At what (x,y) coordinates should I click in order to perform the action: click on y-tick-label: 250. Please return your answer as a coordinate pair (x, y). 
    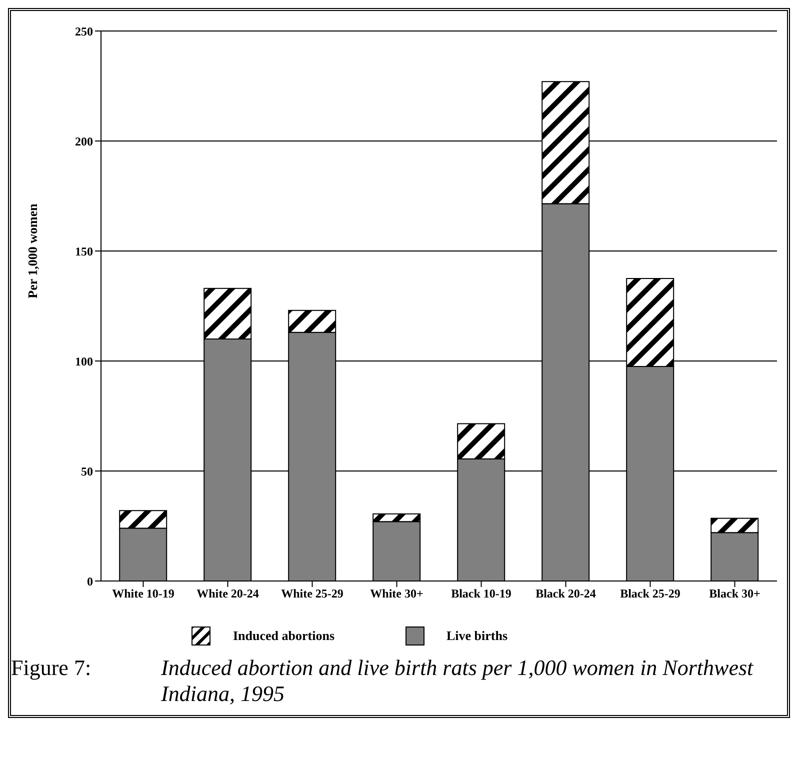
    Looking at the image, I should click on (84, 31).